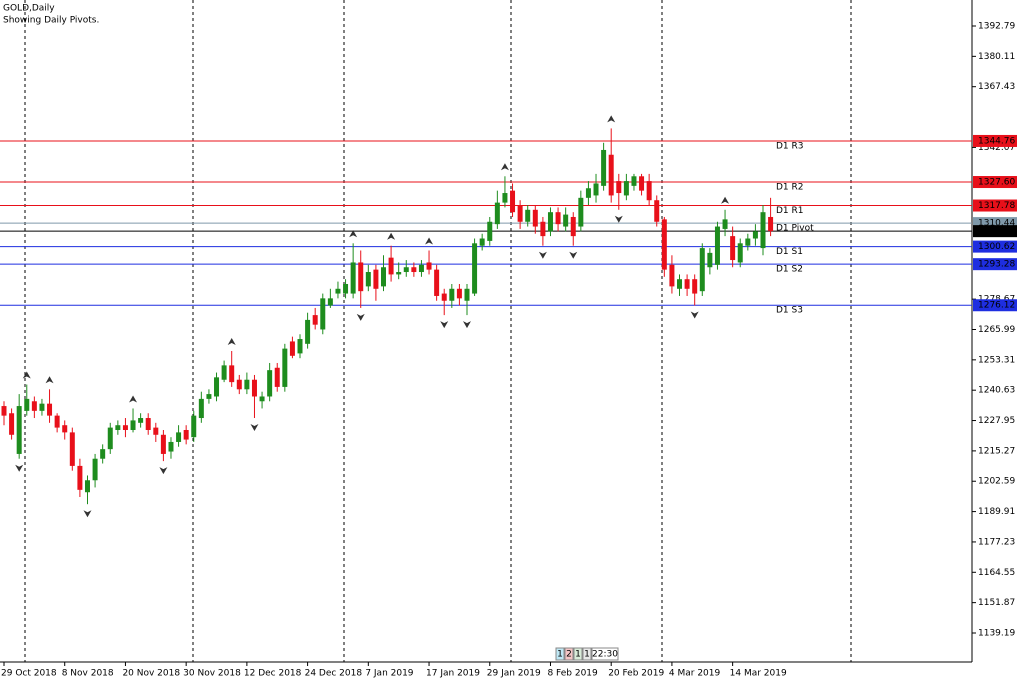 Image resolution: width=1024 pixels, height=683 pixels. Describe the element at coordinates (996, 224) in the screenshot. I see `pivot-price-label: 1310.44` at that location.